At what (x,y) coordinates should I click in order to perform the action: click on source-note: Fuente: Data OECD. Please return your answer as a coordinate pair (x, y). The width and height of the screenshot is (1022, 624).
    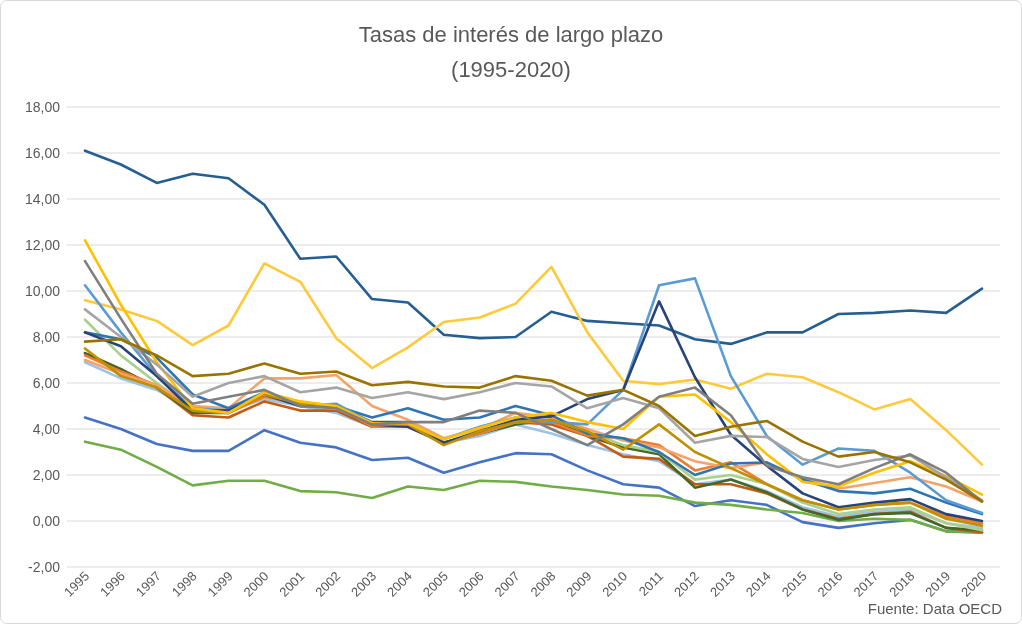
    Looking at the image, I should click on (935, 608).